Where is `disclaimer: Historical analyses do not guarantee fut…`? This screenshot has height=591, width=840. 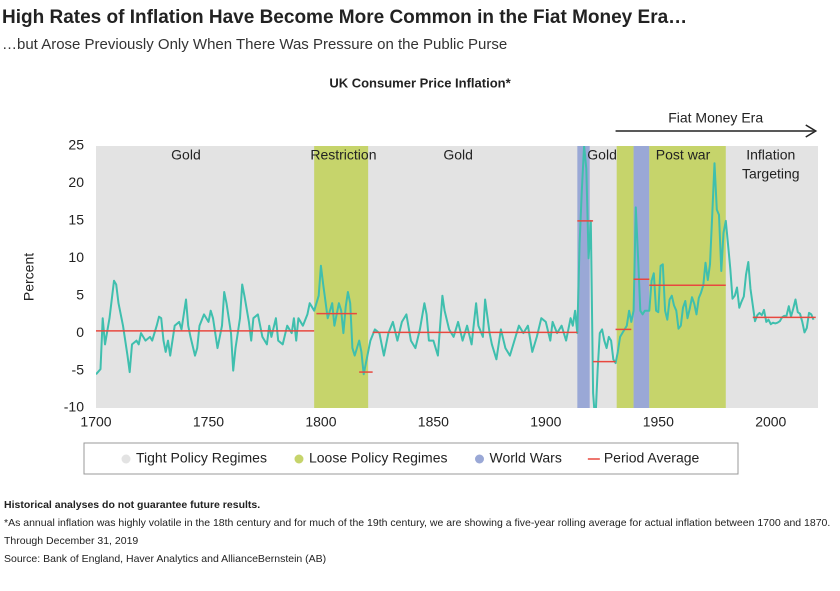 disclaimer: Historical analyses do not guarantee fut… is located at coordinates (132, 505).